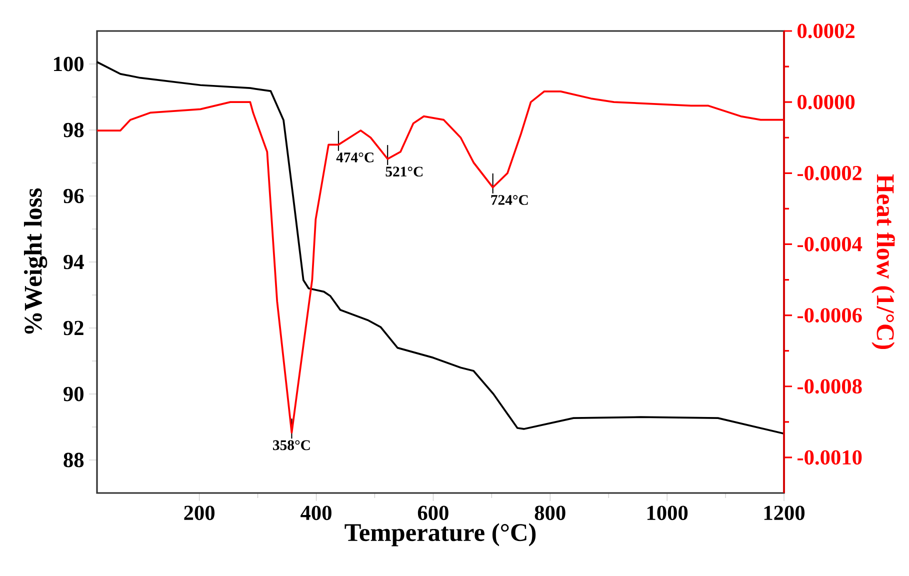 The width and height of the screenshot is (909, 576). What do you see at coordinates (826, 102) in the screenshot?
I see `y2-tick-label: 0.0000` at bounding box center [826, 102].